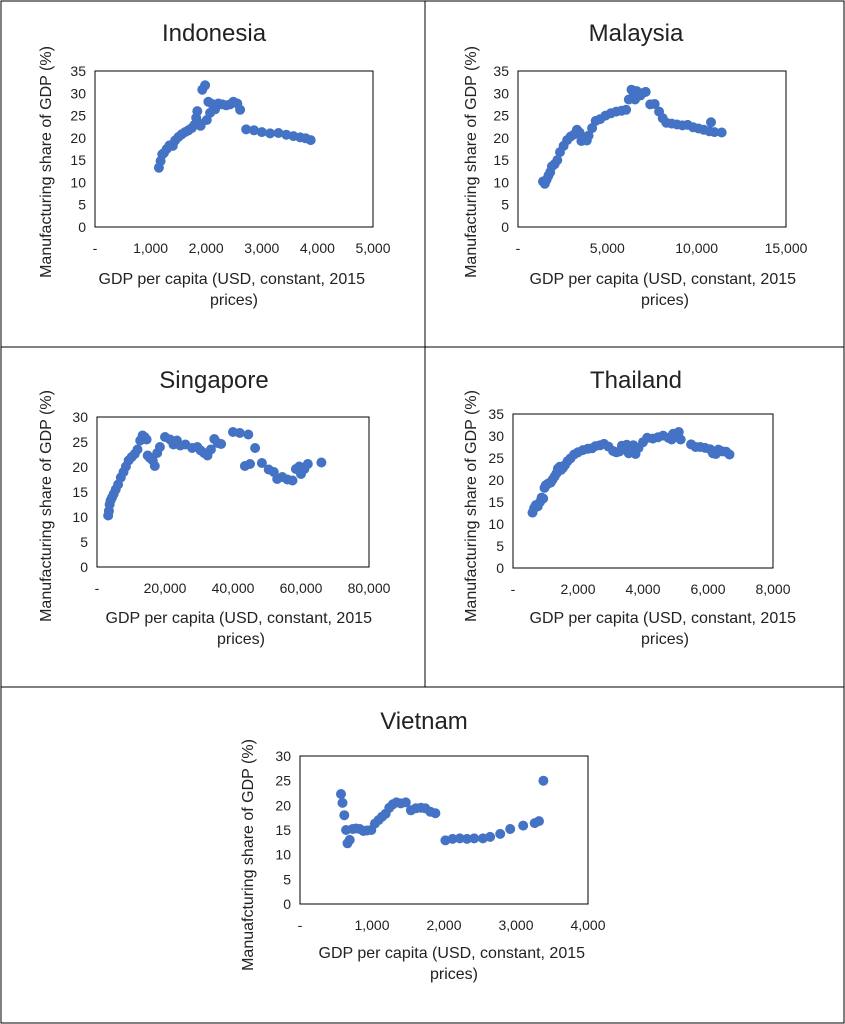 The height and width of the screenshot is (1024, 845). What do you see at coordinates (301, 588) in the screenshot?
I see `x-tick-label: 60,000` at bounding box center [301, 588].